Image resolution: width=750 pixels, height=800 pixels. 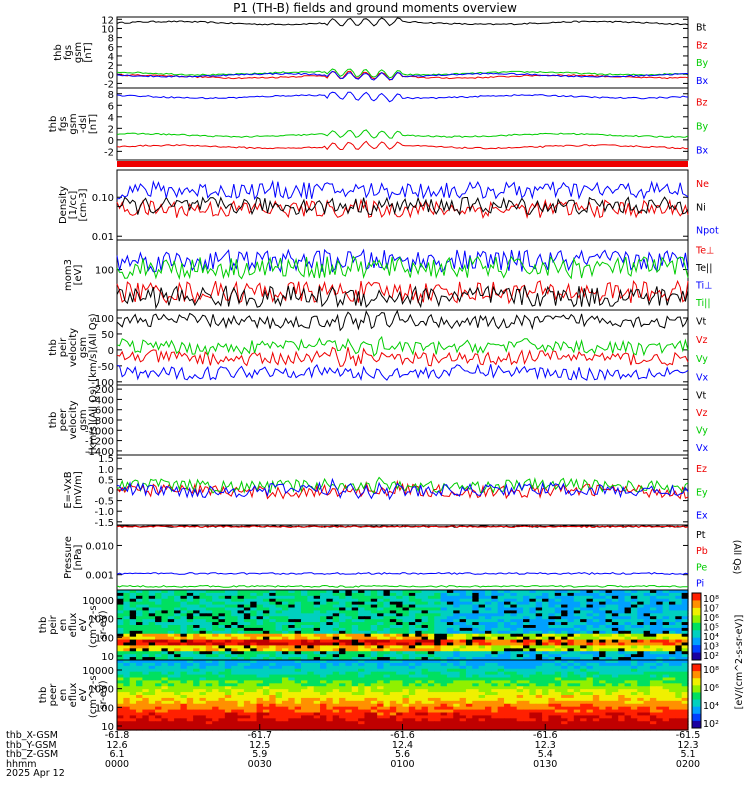 I want to click on panel-8-series-Pb, so click(x=402, y=527).